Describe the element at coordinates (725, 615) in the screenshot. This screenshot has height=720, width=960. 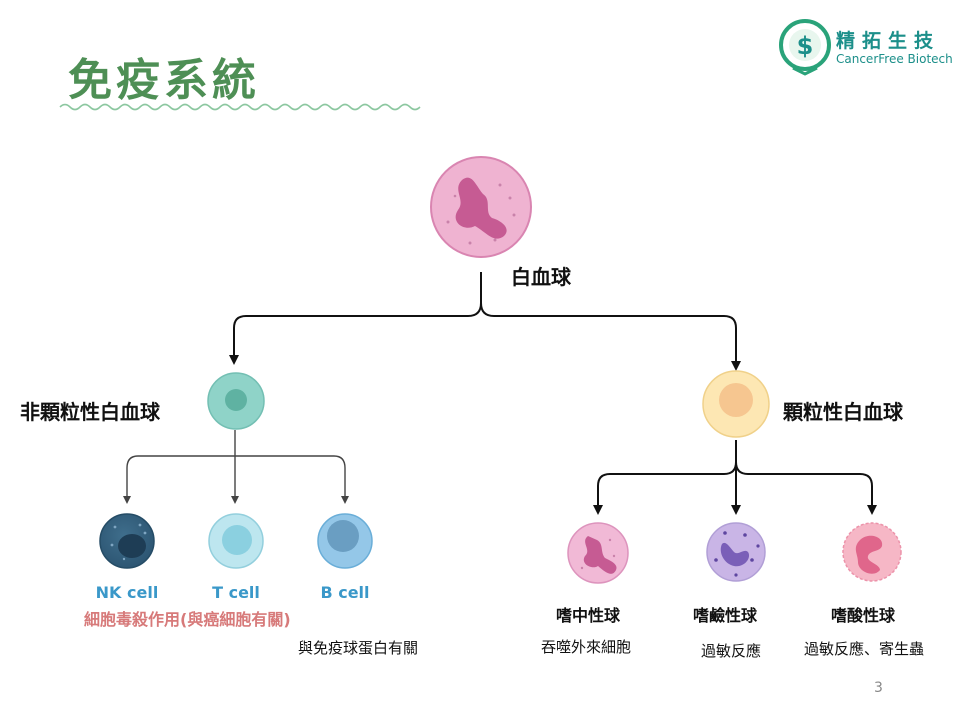
I see `basophil-label: 嗜鹼性球` at that location.